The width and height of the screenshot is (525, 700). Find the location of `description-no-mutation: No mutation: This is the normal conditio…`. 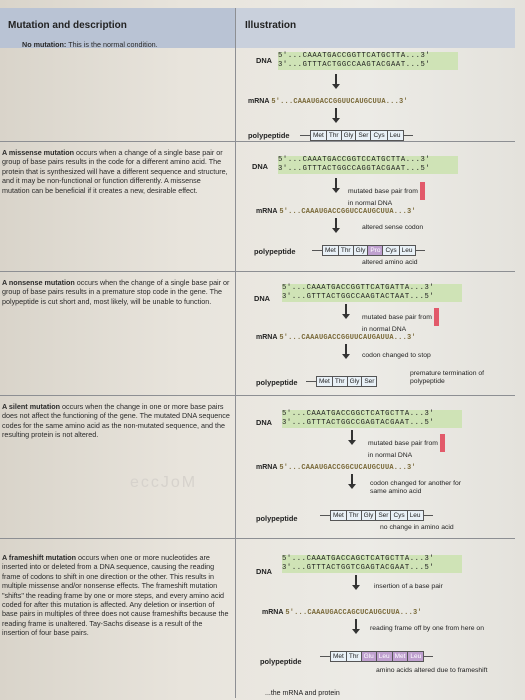

description-no-mutation: No mutation: This is the normal conditio… is located at coordinates (90, 44).